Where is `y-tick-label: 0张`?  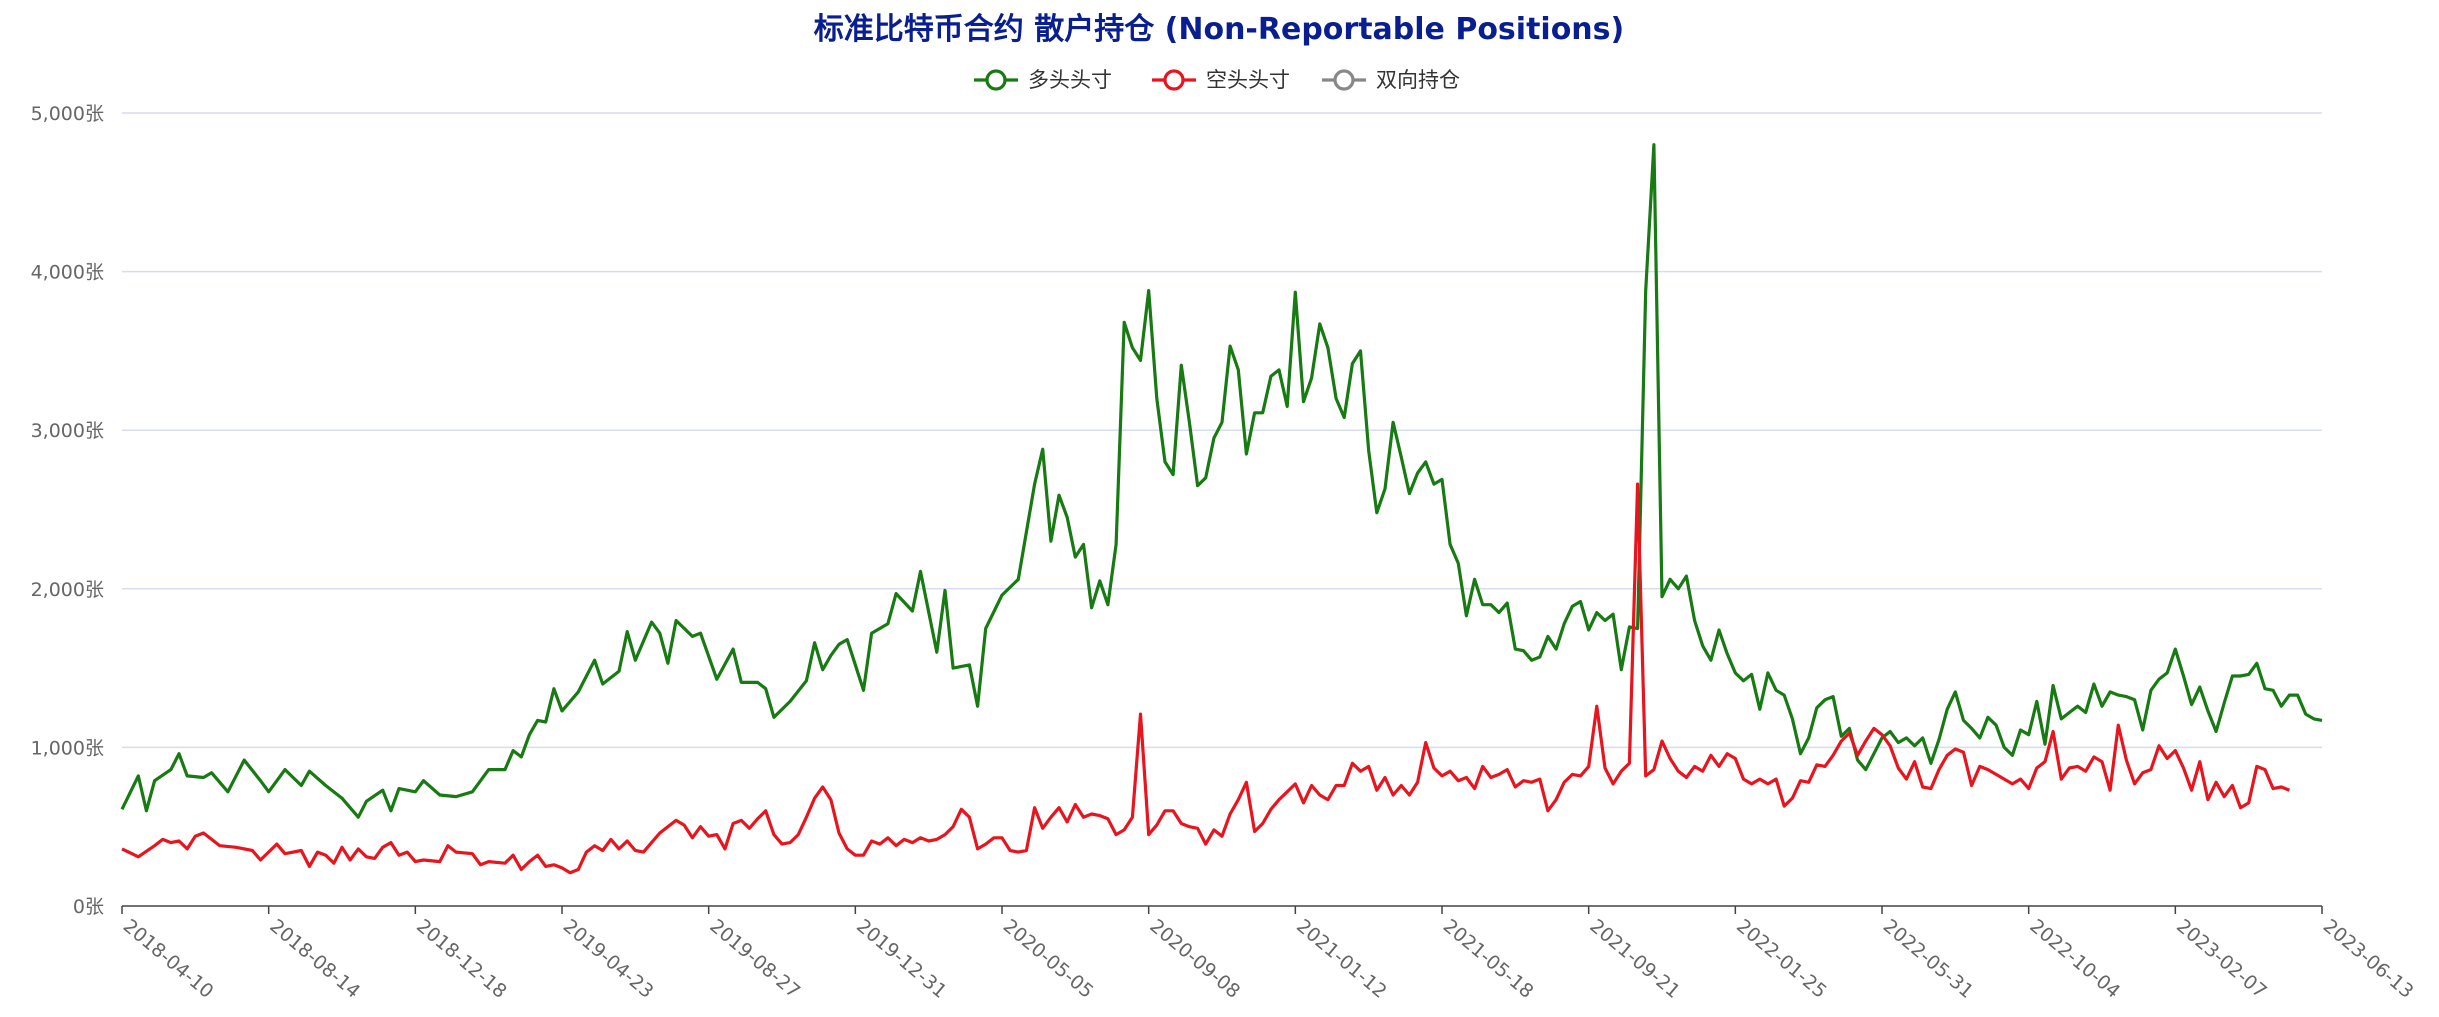 y-tick-label: 0张 is located at coordinates (88, 907).